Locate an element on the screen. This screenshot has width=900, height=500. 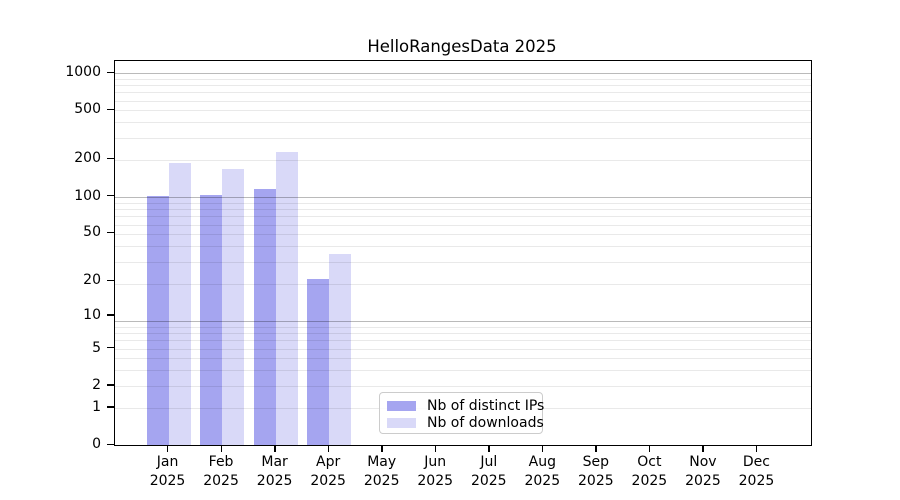
y-tick-label: 500 is located at coordinates (87, 109).